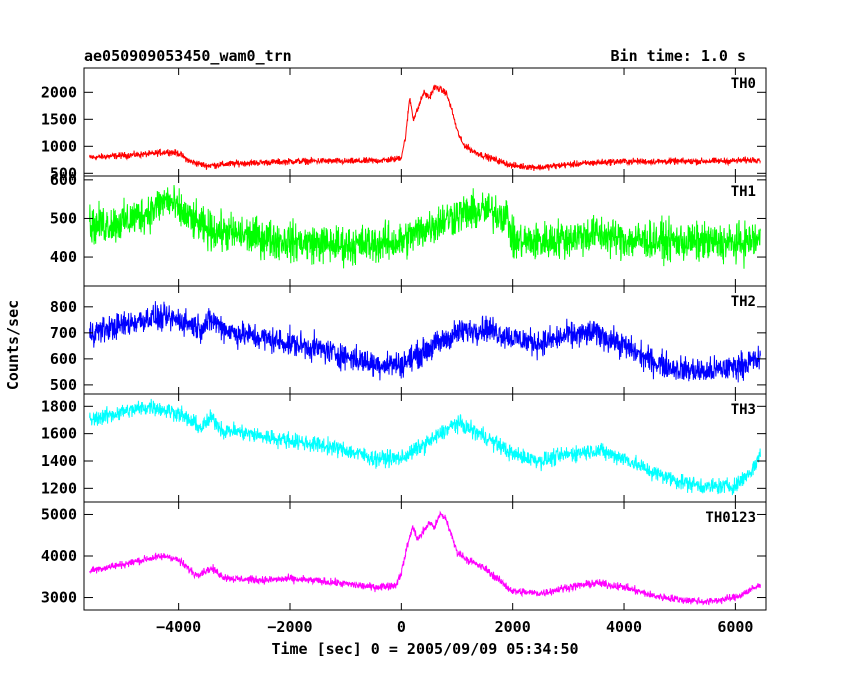 This screenshot has height=680, width=850. Describe the element at coordinates (624, 627) in the screenshot. I see `x-tick-label: 4000` at that location.